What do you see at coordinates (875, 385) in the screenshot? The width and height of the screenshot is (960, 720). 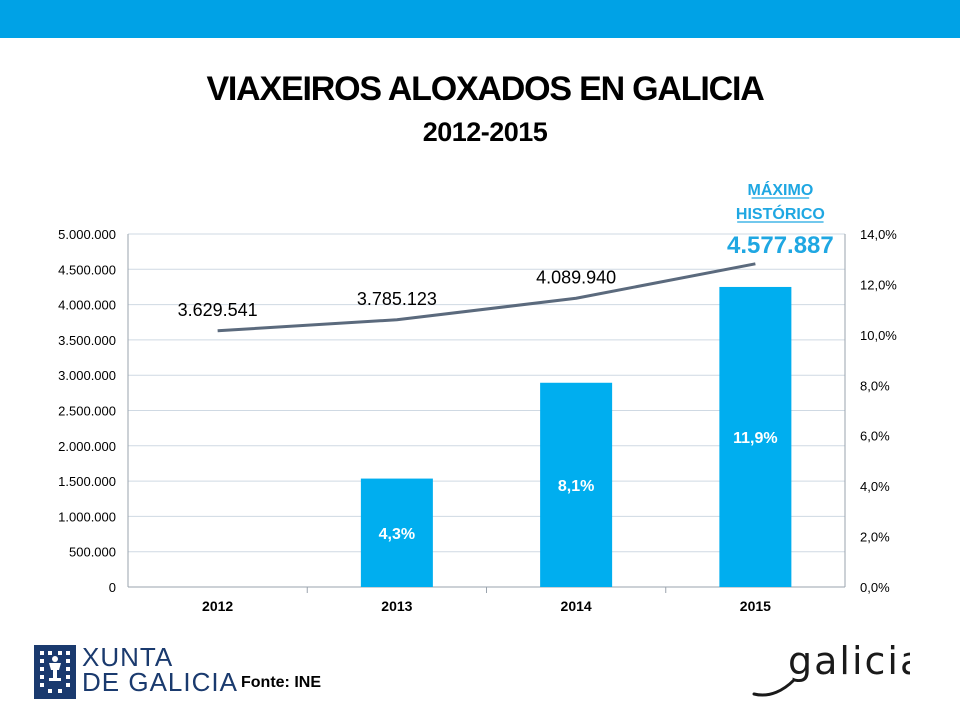 I see `y-right-tick-label: 8,0%` at bounding box center [875, 385].